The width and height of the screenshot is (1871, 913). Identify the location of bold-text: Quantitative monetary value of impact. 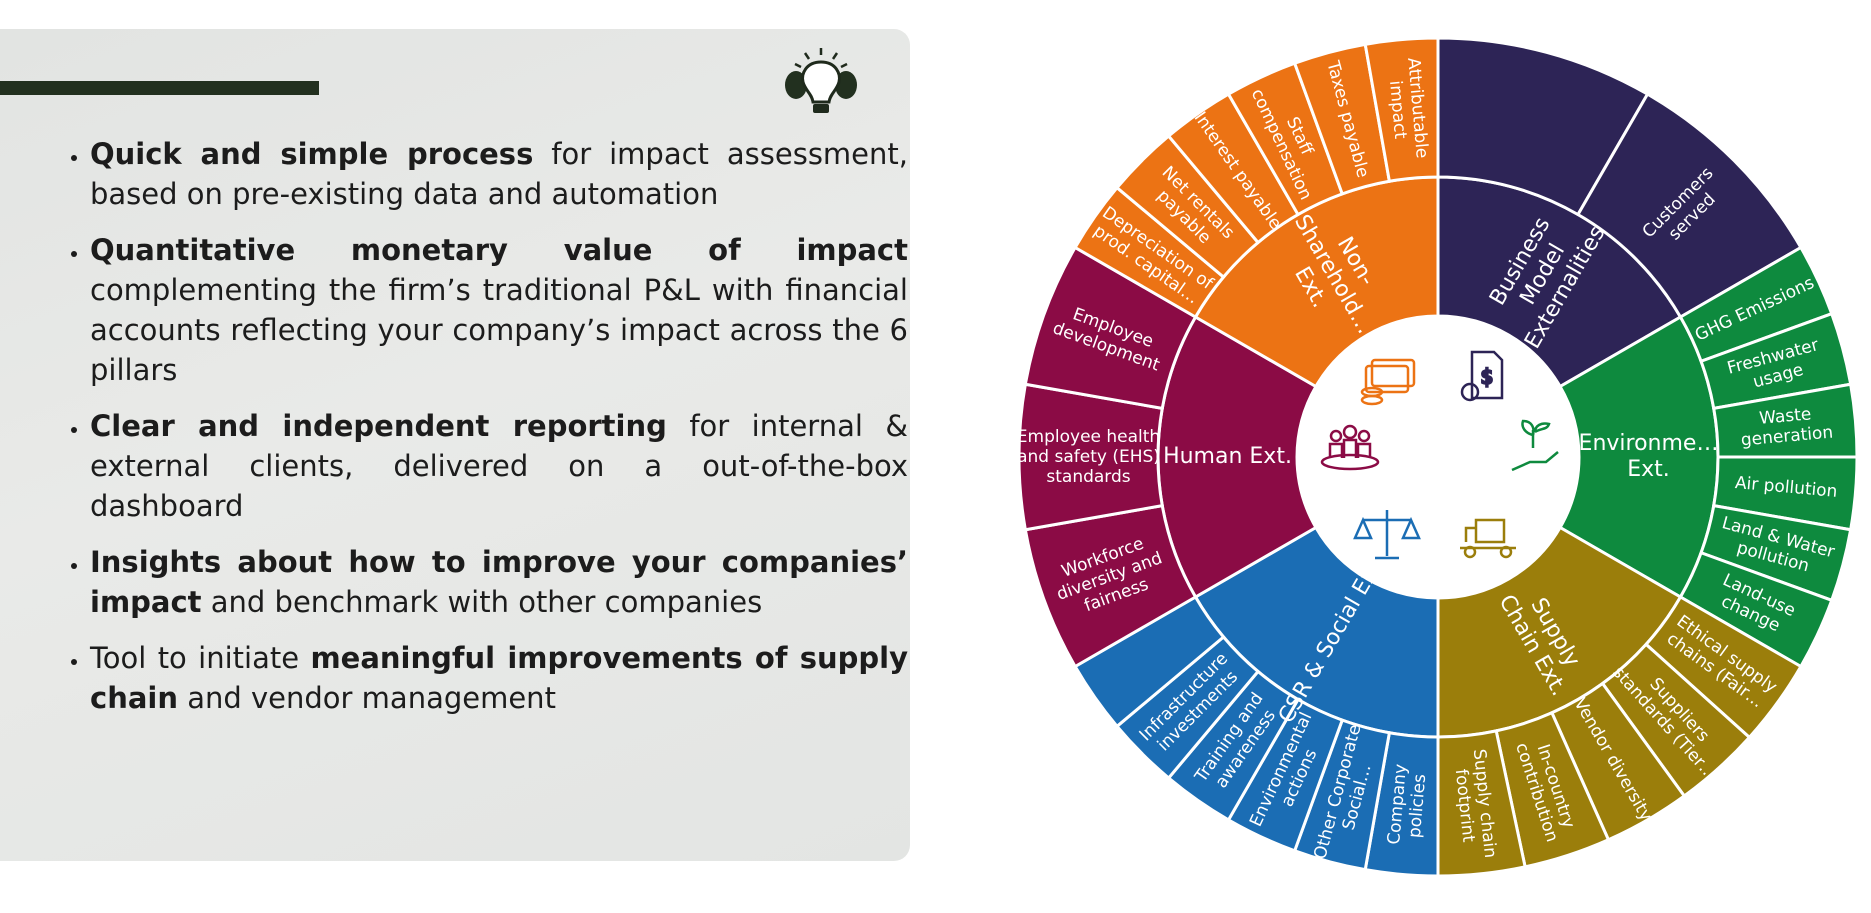
(499, 250).